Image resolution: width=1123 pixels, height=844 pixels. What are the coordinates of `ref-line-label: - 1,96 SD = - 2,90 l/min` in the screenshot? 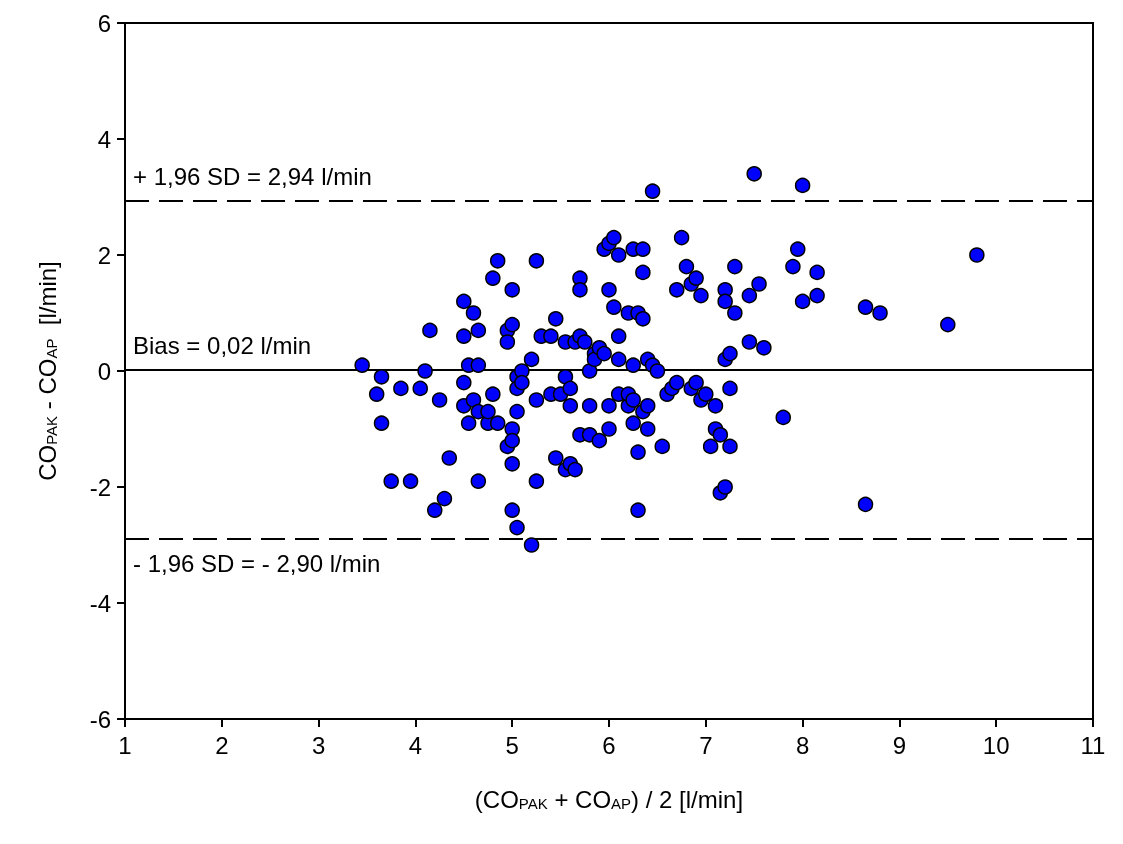 It's located at (257, 563).